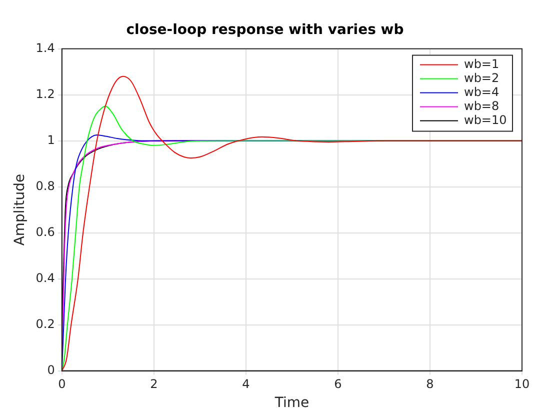 This screenshot has width=560, height=420. What do you see at coordinates (482, 91) in the screenshot?
I see `legend-label: wb=4` at bounding box center [482, 91].